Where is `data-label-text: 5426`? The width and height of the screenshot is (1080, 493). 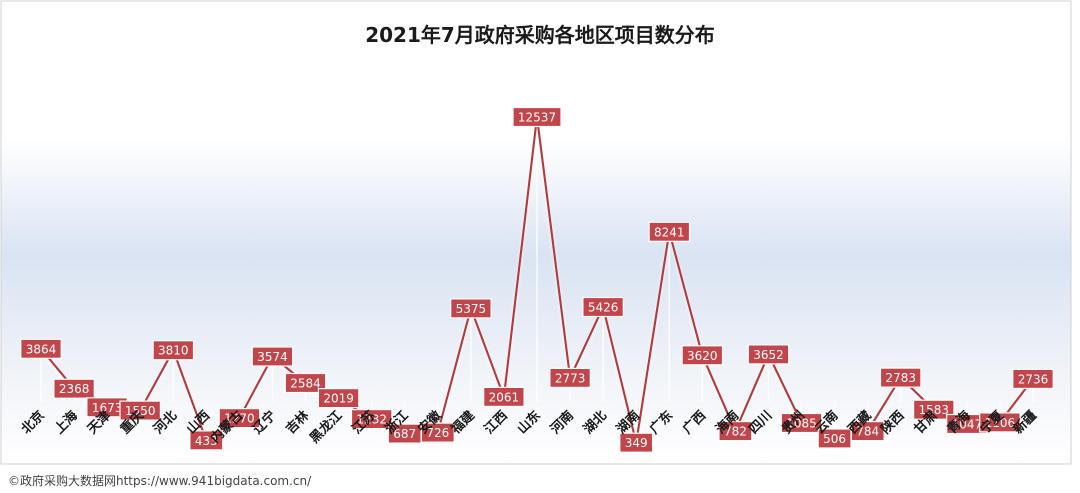 data-label-text: 5426 is located at coordinates (603, 308).